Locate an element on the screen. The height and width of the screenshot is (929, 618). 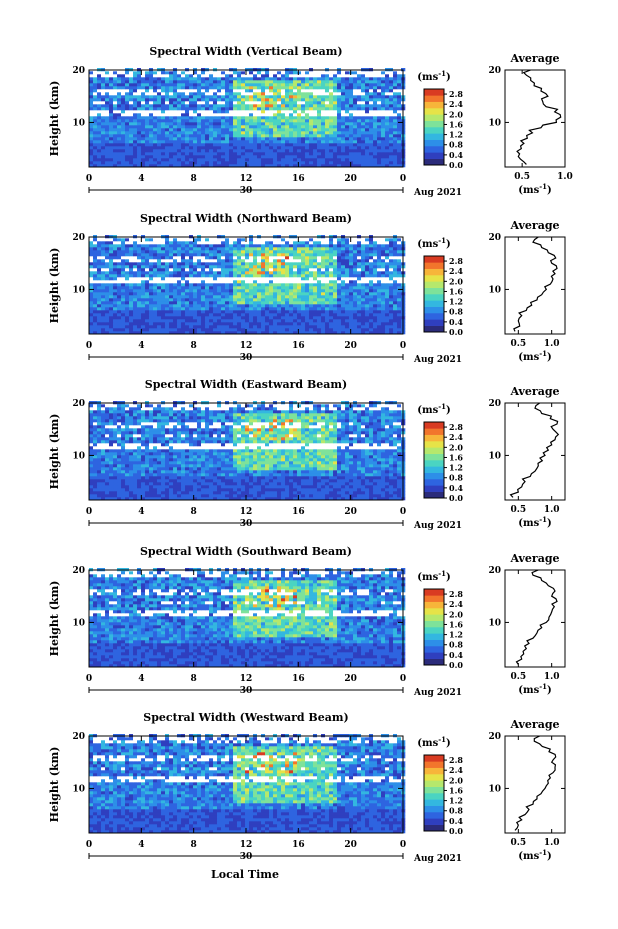
panel-title: Spectral Width (Northward Beam) is located at coordinates (246, 218).